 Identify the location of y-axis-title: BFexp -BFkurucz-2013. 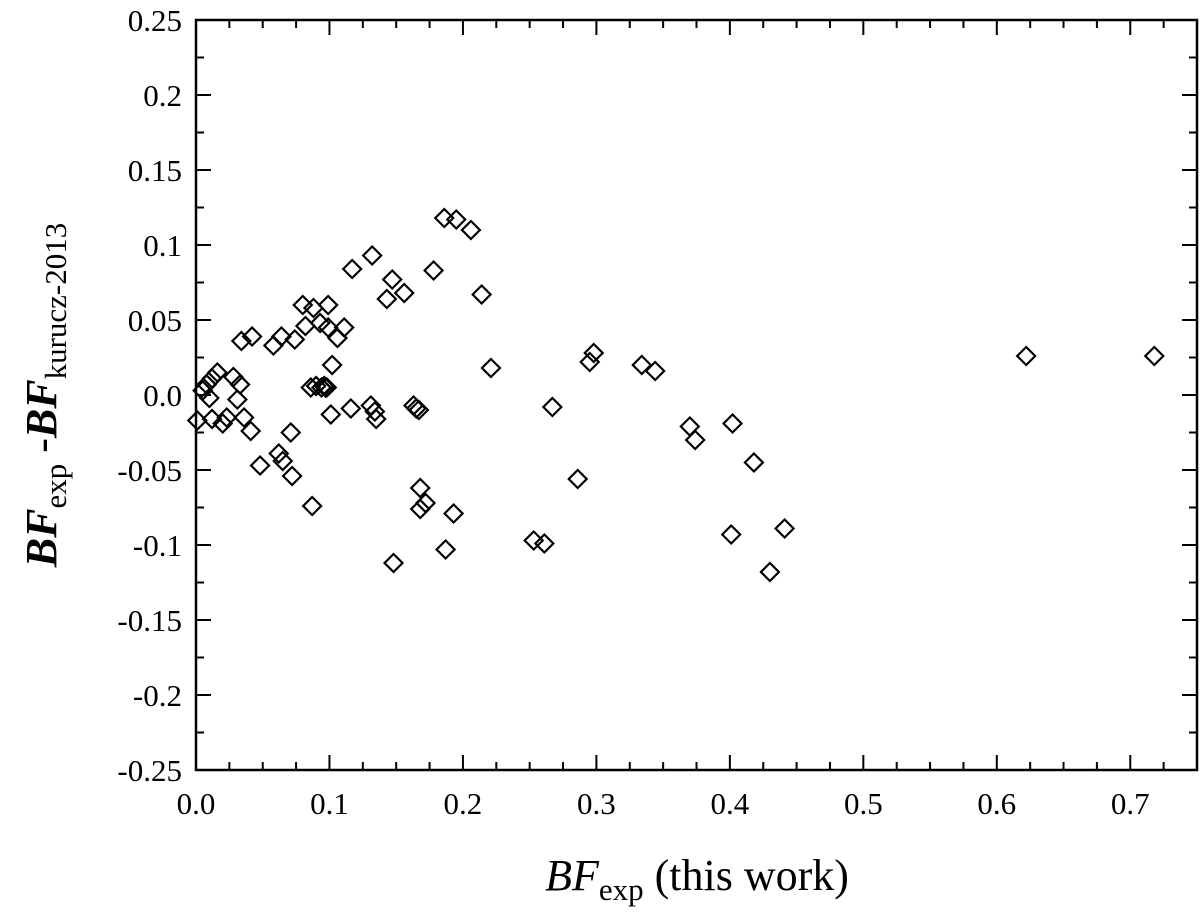
(45, 396).